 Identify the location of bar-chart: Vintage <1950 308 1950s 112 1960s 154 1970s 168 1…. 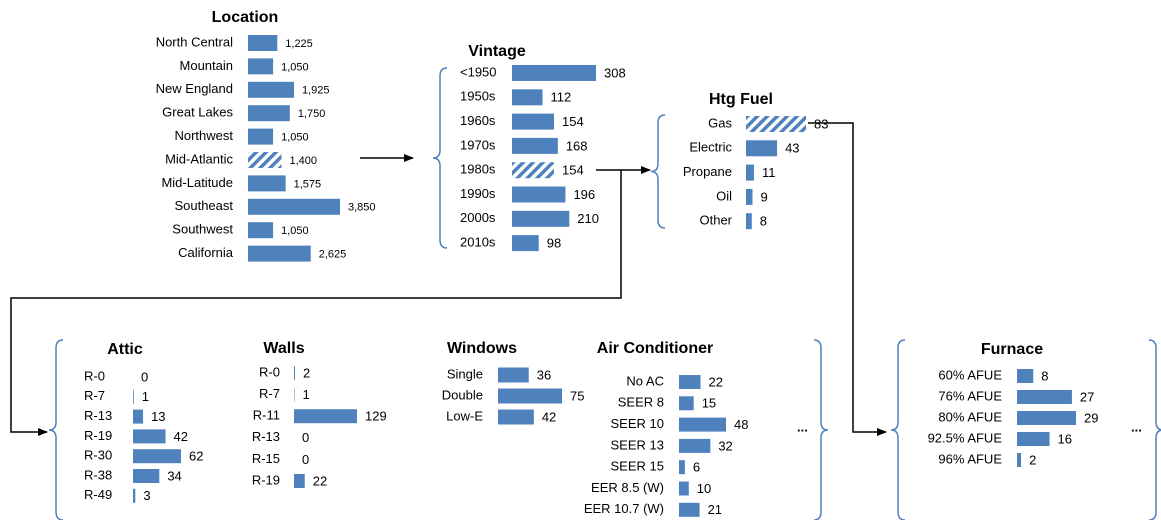
(543, 147).